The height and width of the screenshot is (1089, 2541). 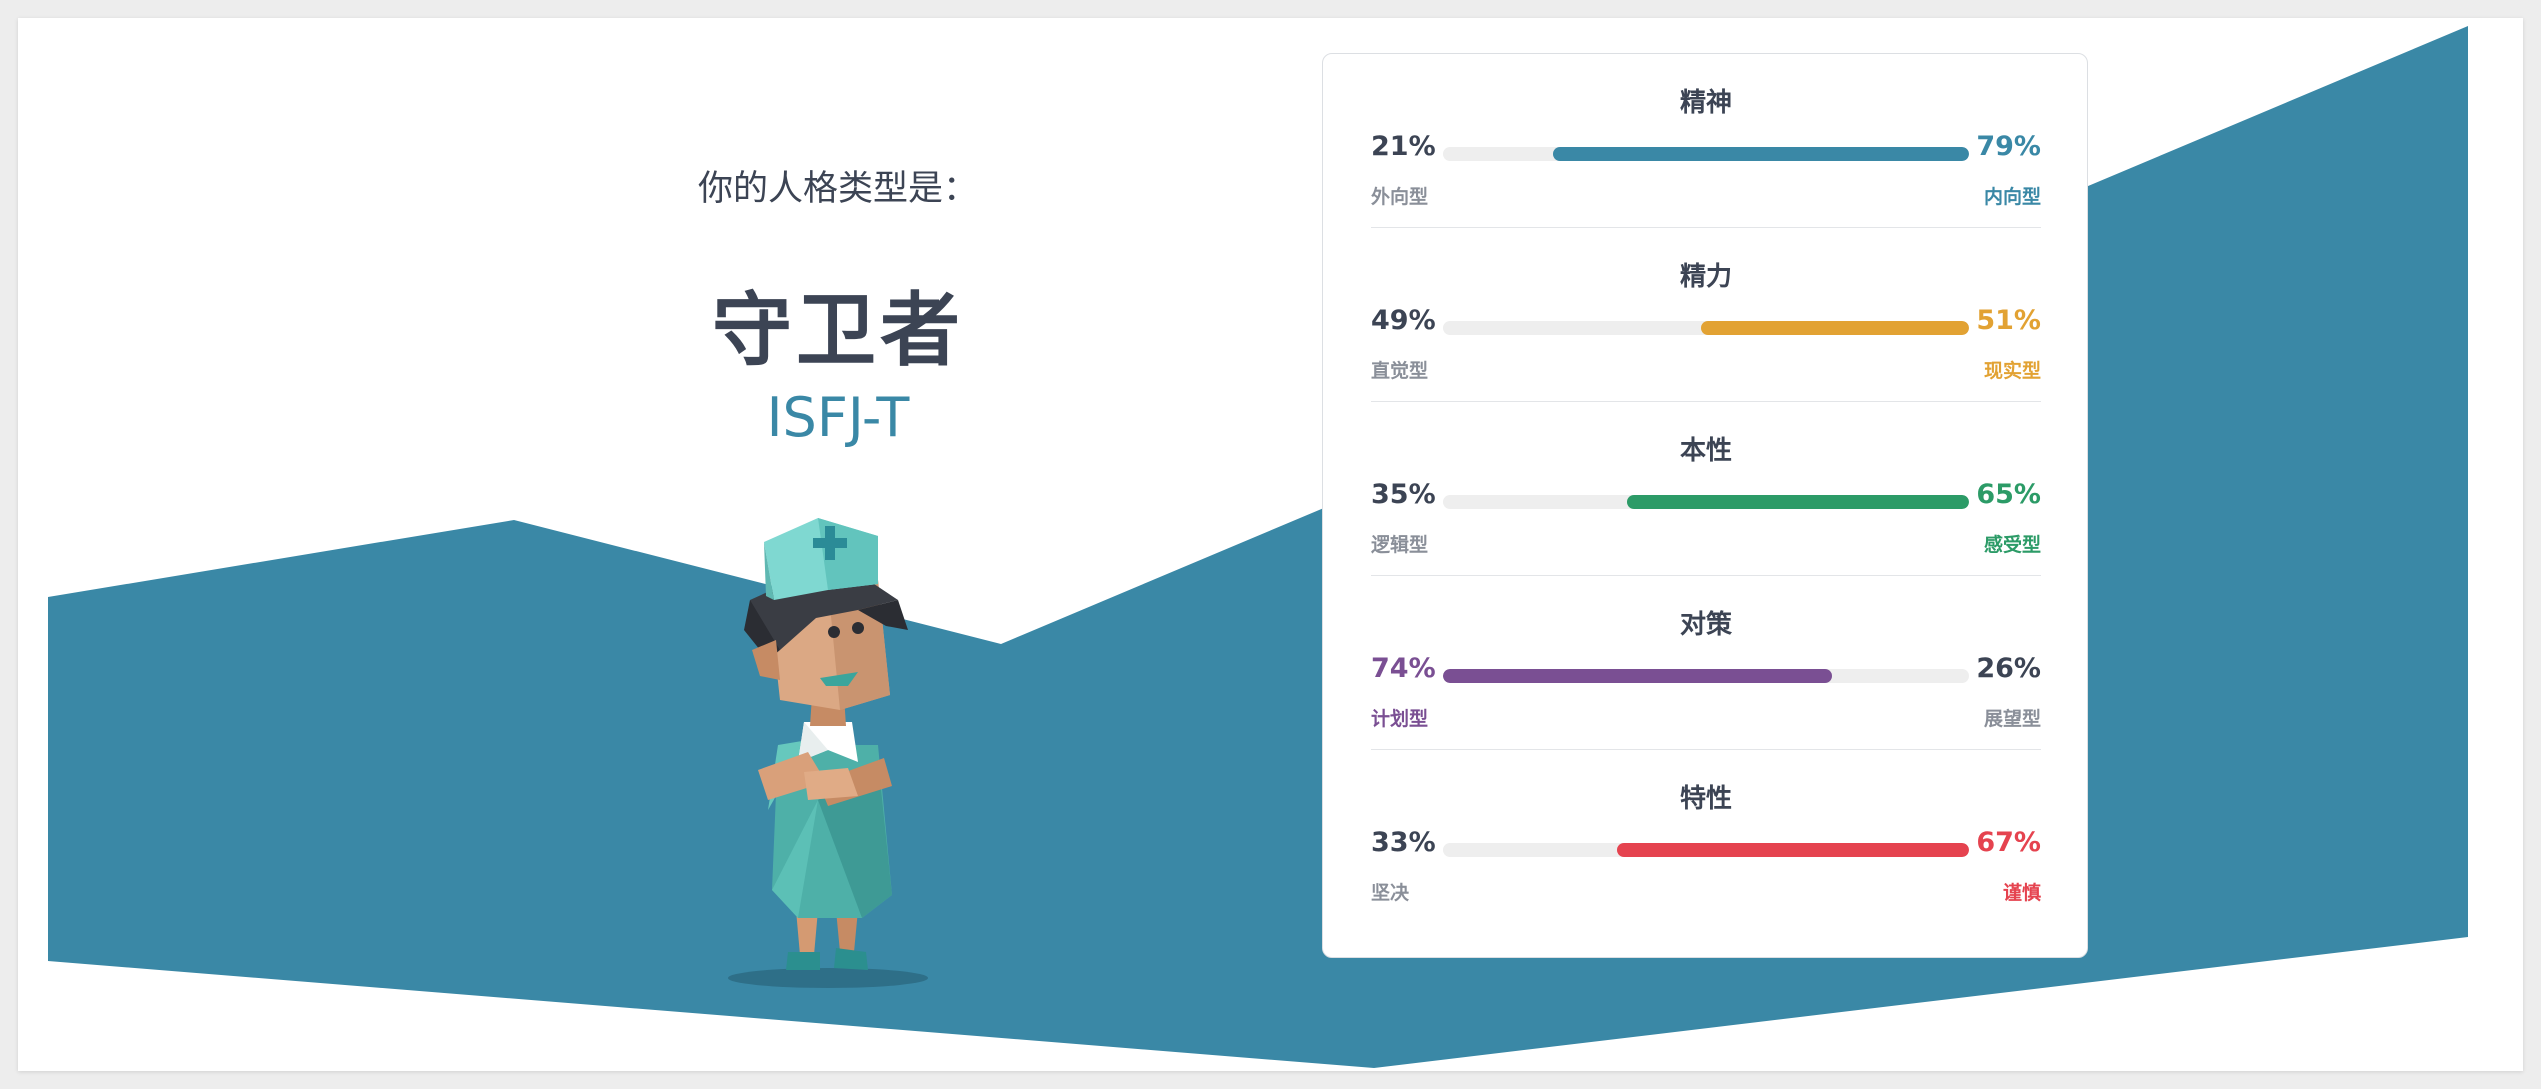 I want to click on trait-row: 对策 74% 26% 计划型 展望型, so click(x=1706, y=663).